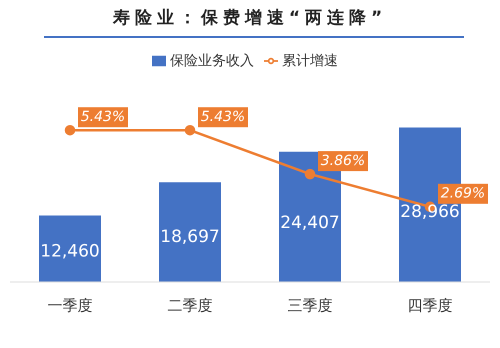  Describe the element at coordinates (343, 160) in the screenshot. I see `data-label: 3.86%` at that location.